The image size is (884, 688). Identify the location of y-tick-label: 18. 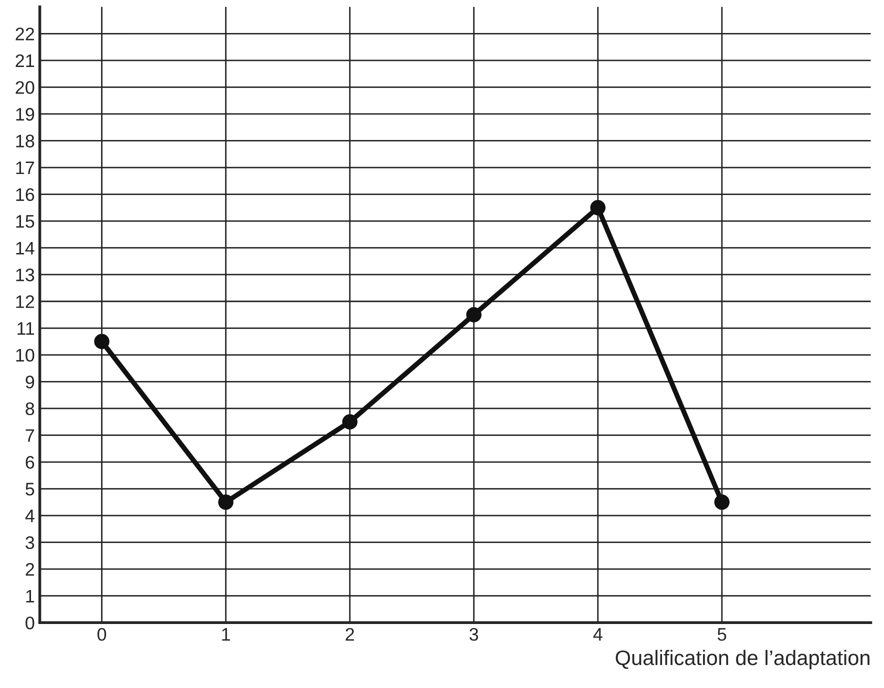
(25, 141).